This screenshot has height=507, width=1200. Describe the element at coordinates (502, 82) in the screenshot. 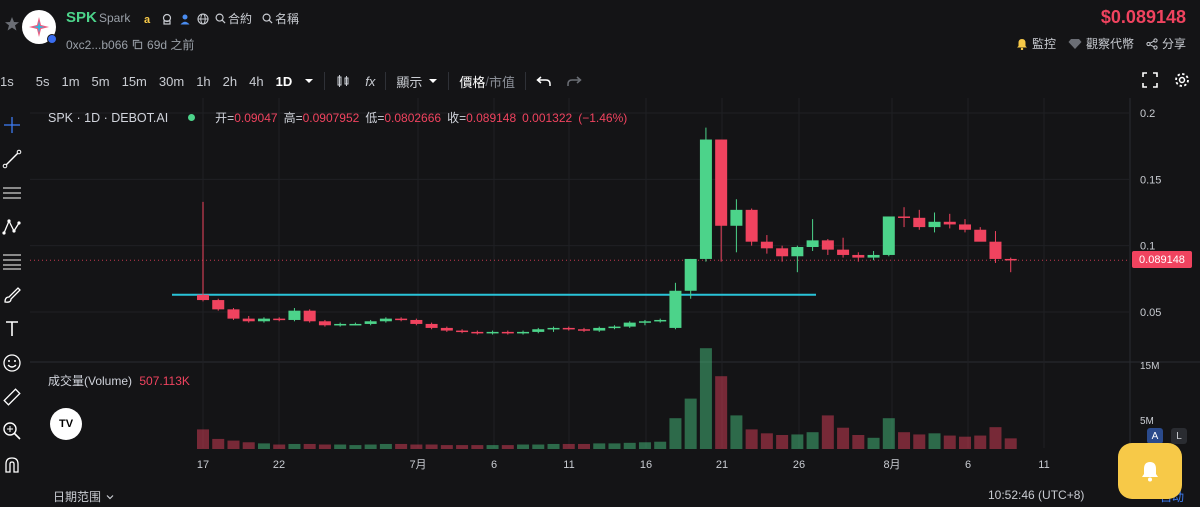

I see `mcap-toggle: 市值` at that location.